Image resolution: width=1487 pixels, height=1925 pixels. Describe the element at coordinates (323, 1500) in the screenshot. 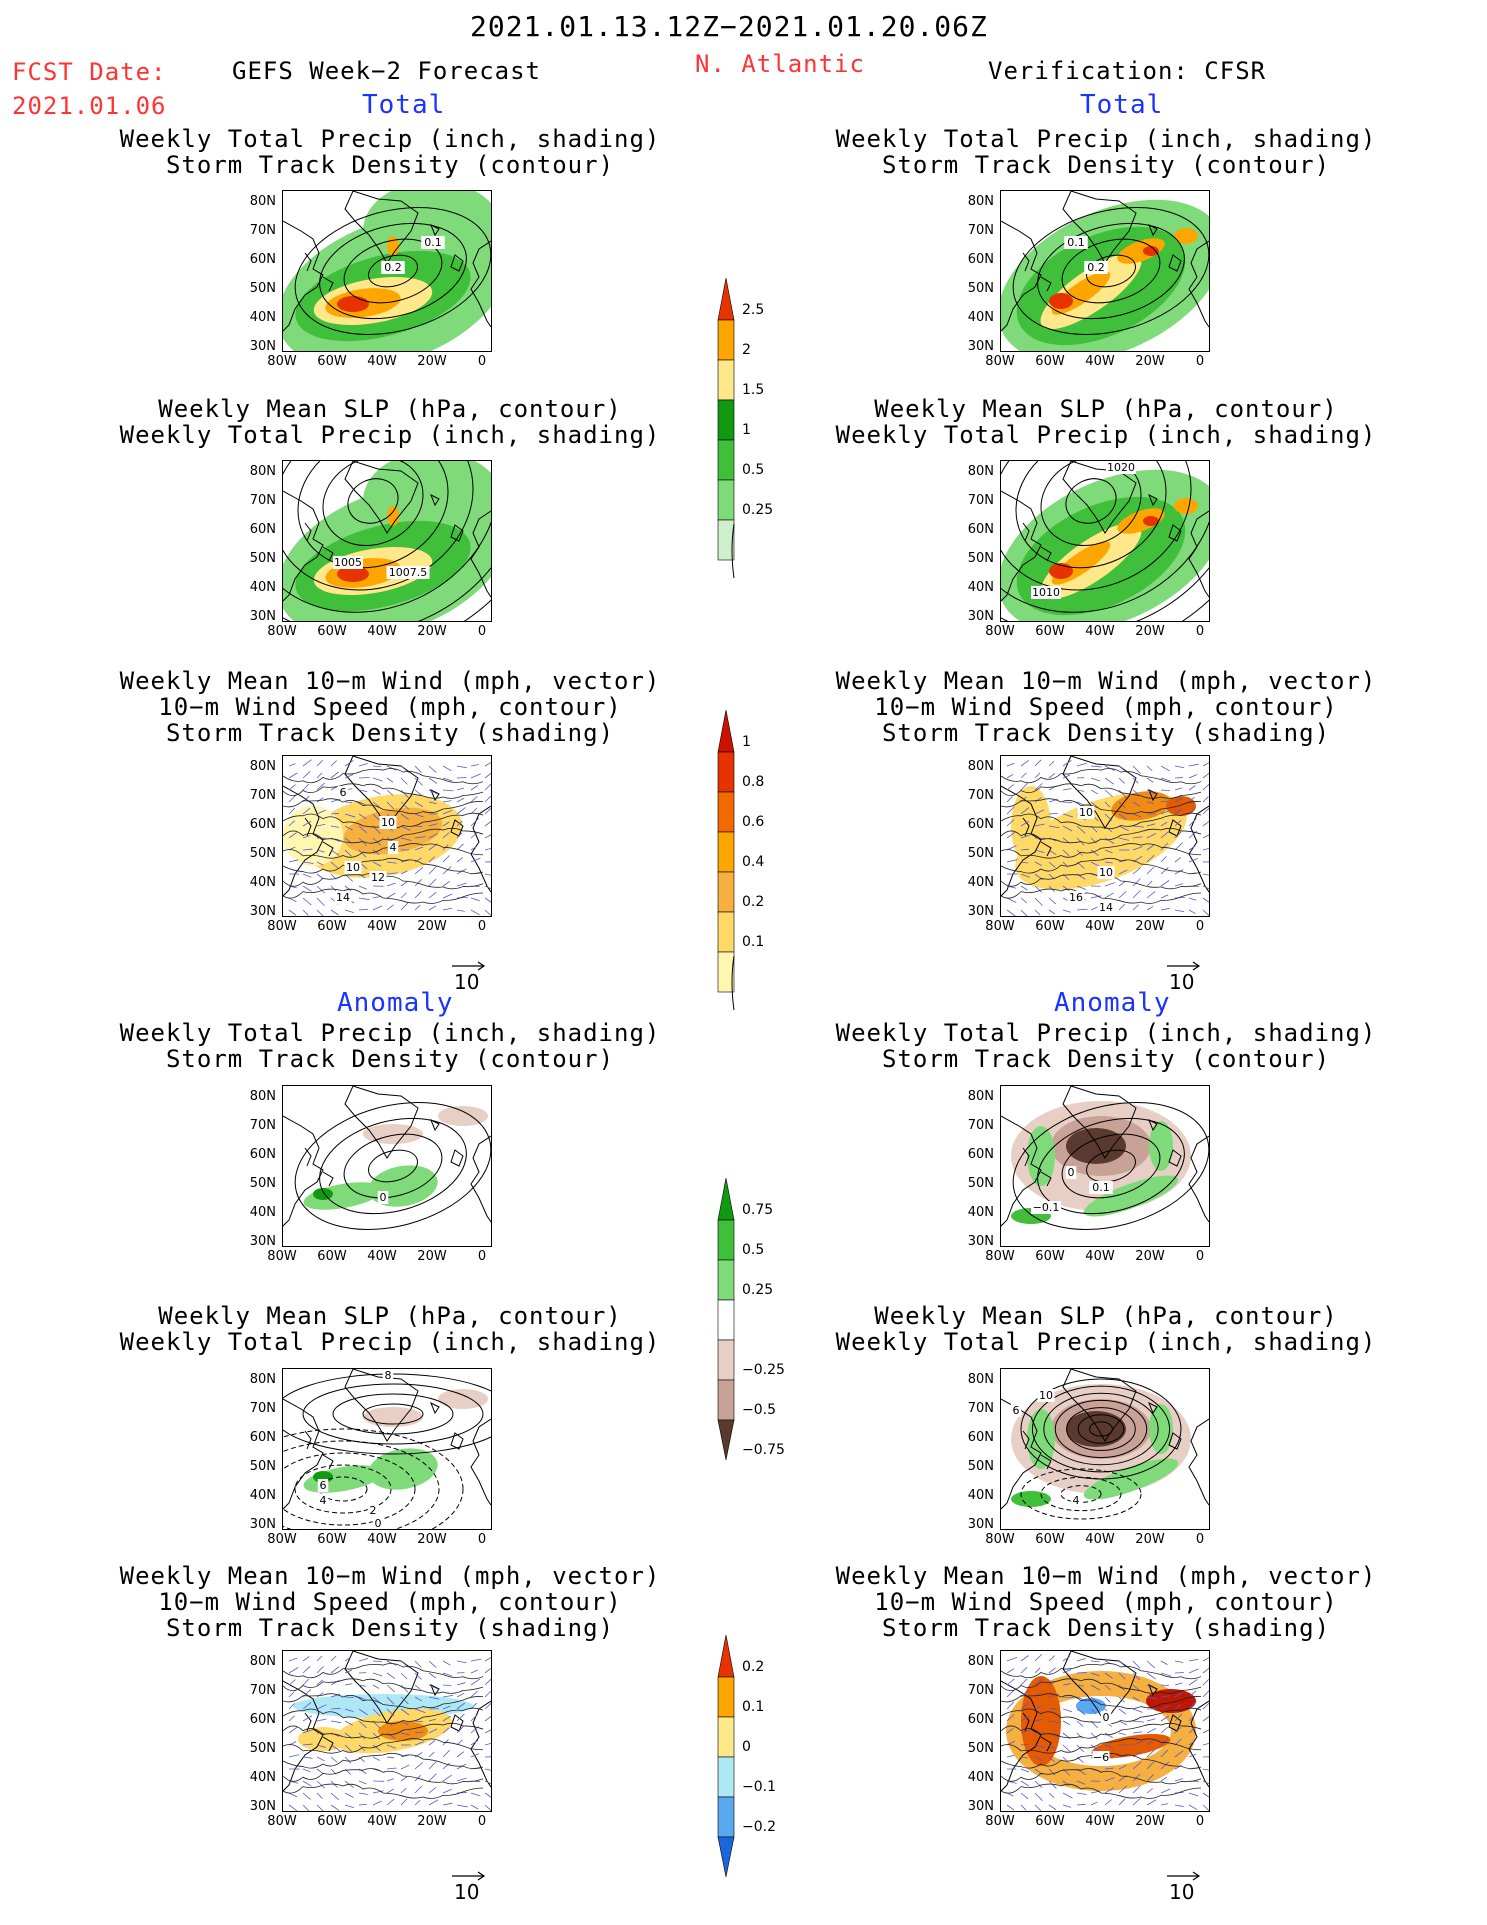

I see `contour-label: 4` at that location.